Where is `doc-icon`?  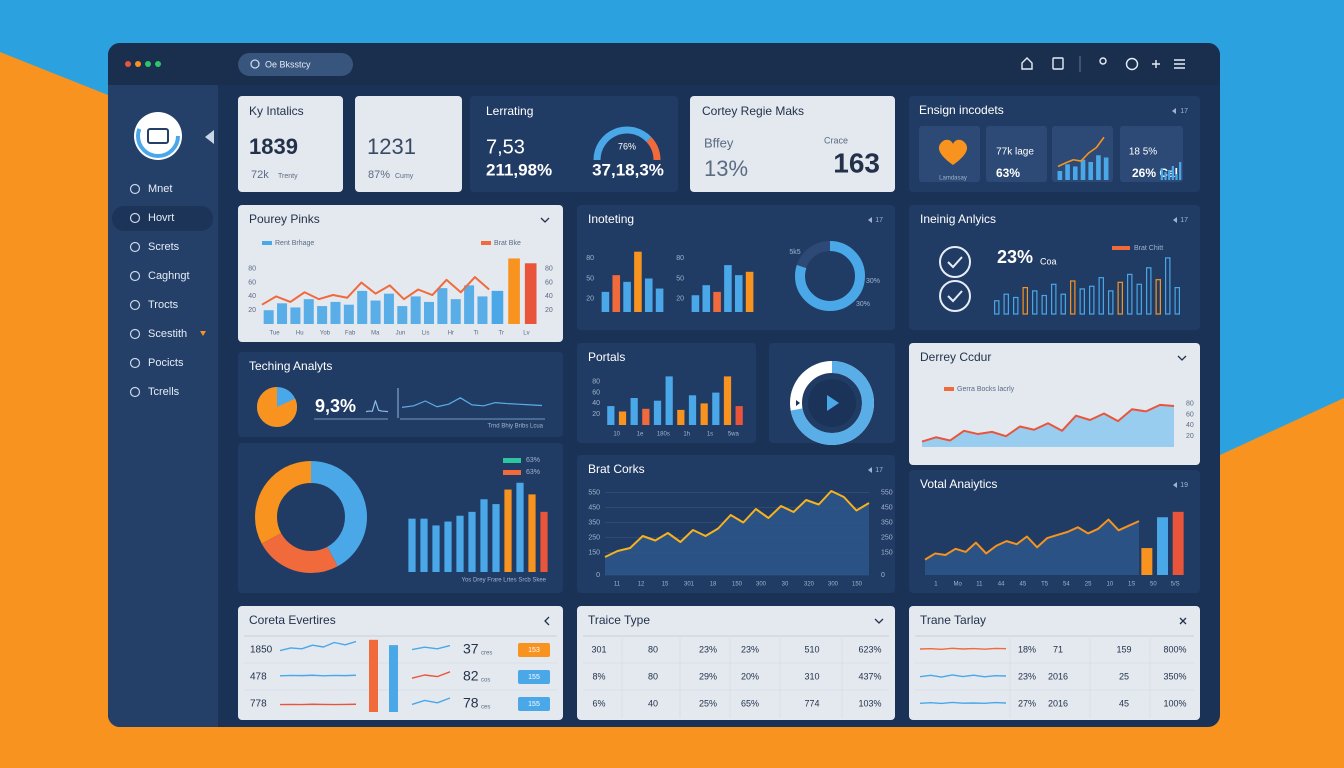
doc-icon is located at coordinates (1058, 63).